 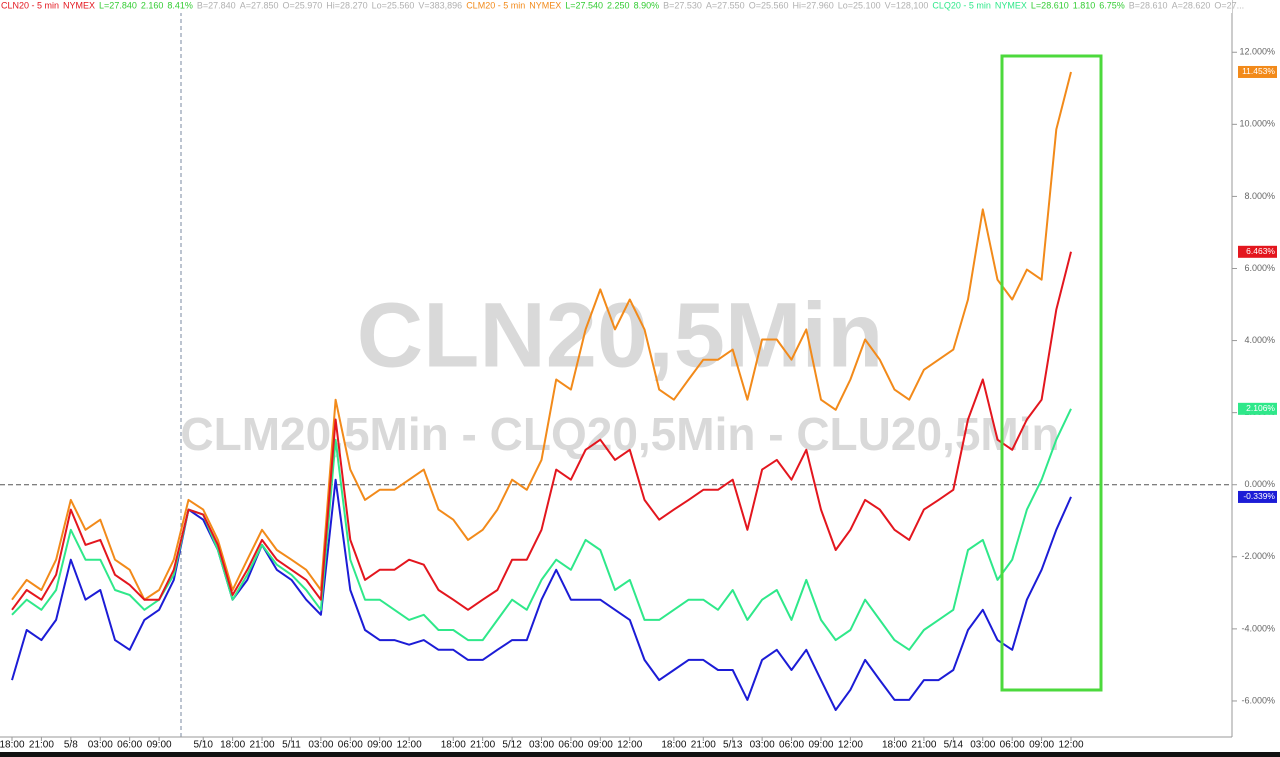 I want to click on y-tick-label: 8.000%, so click(x=1259, y=196).